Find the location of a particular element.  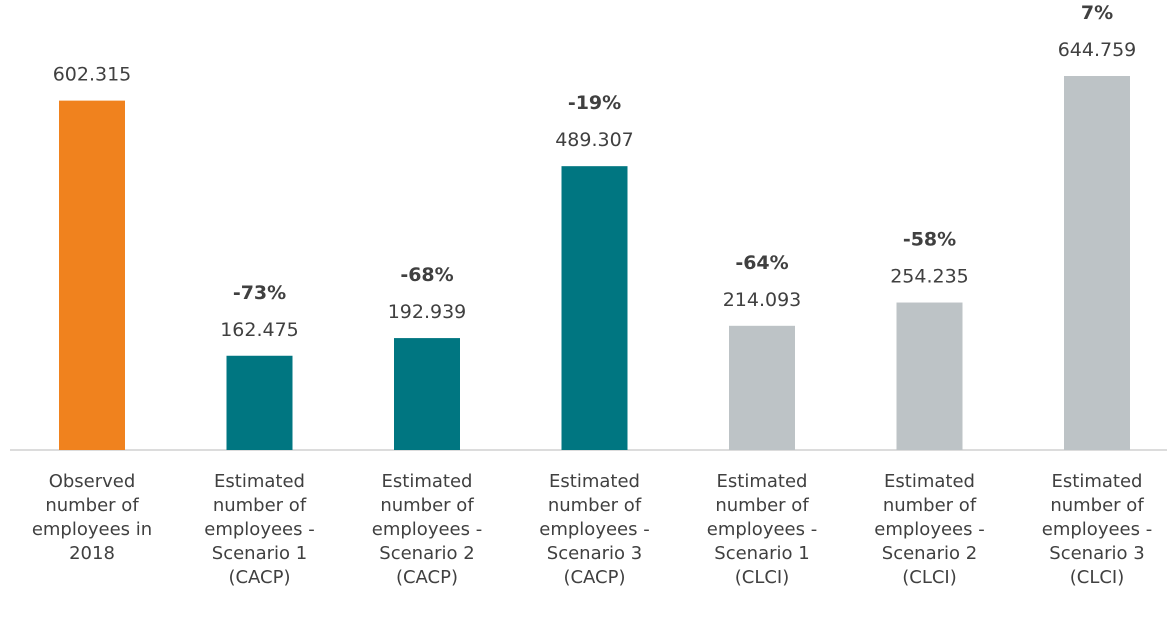

value-label: 192.939 is located at coordinates (427, 312).